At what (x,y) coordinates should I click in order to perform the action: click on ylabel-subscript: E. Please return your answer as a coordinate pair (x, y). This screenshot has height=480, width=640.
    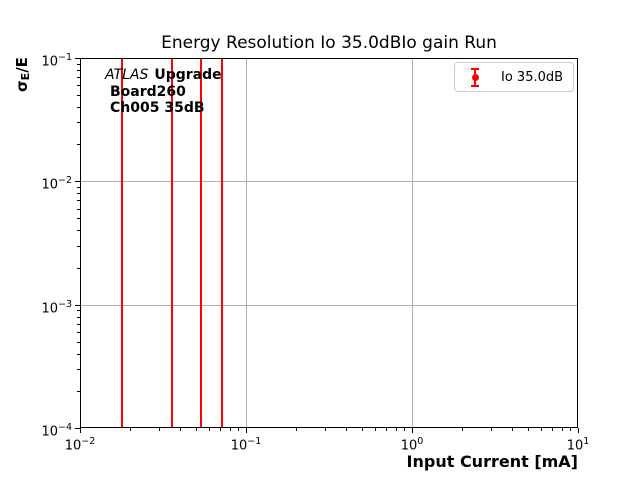
    Looking at the image, I should click on (25, 76).